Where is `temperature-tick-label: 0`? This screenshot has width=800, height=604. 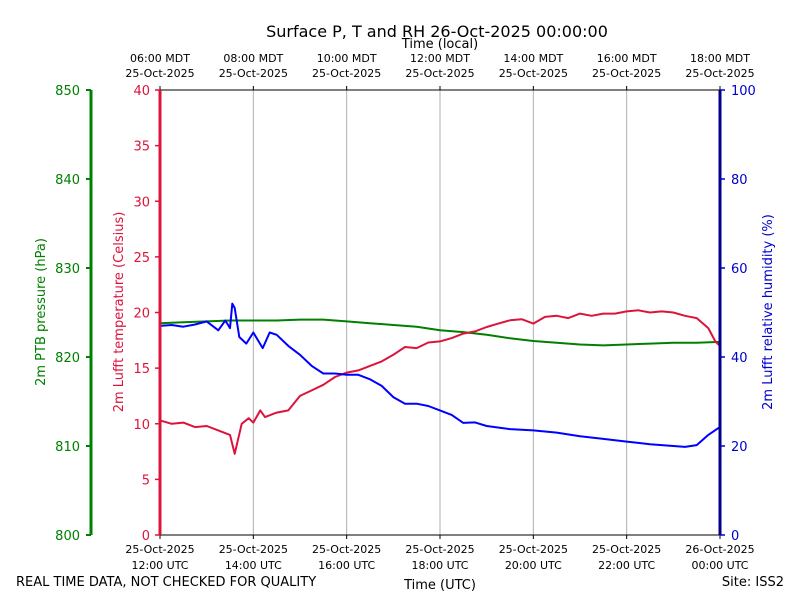 temperature-tick-label: 0 is located at coordinates (146, 536).